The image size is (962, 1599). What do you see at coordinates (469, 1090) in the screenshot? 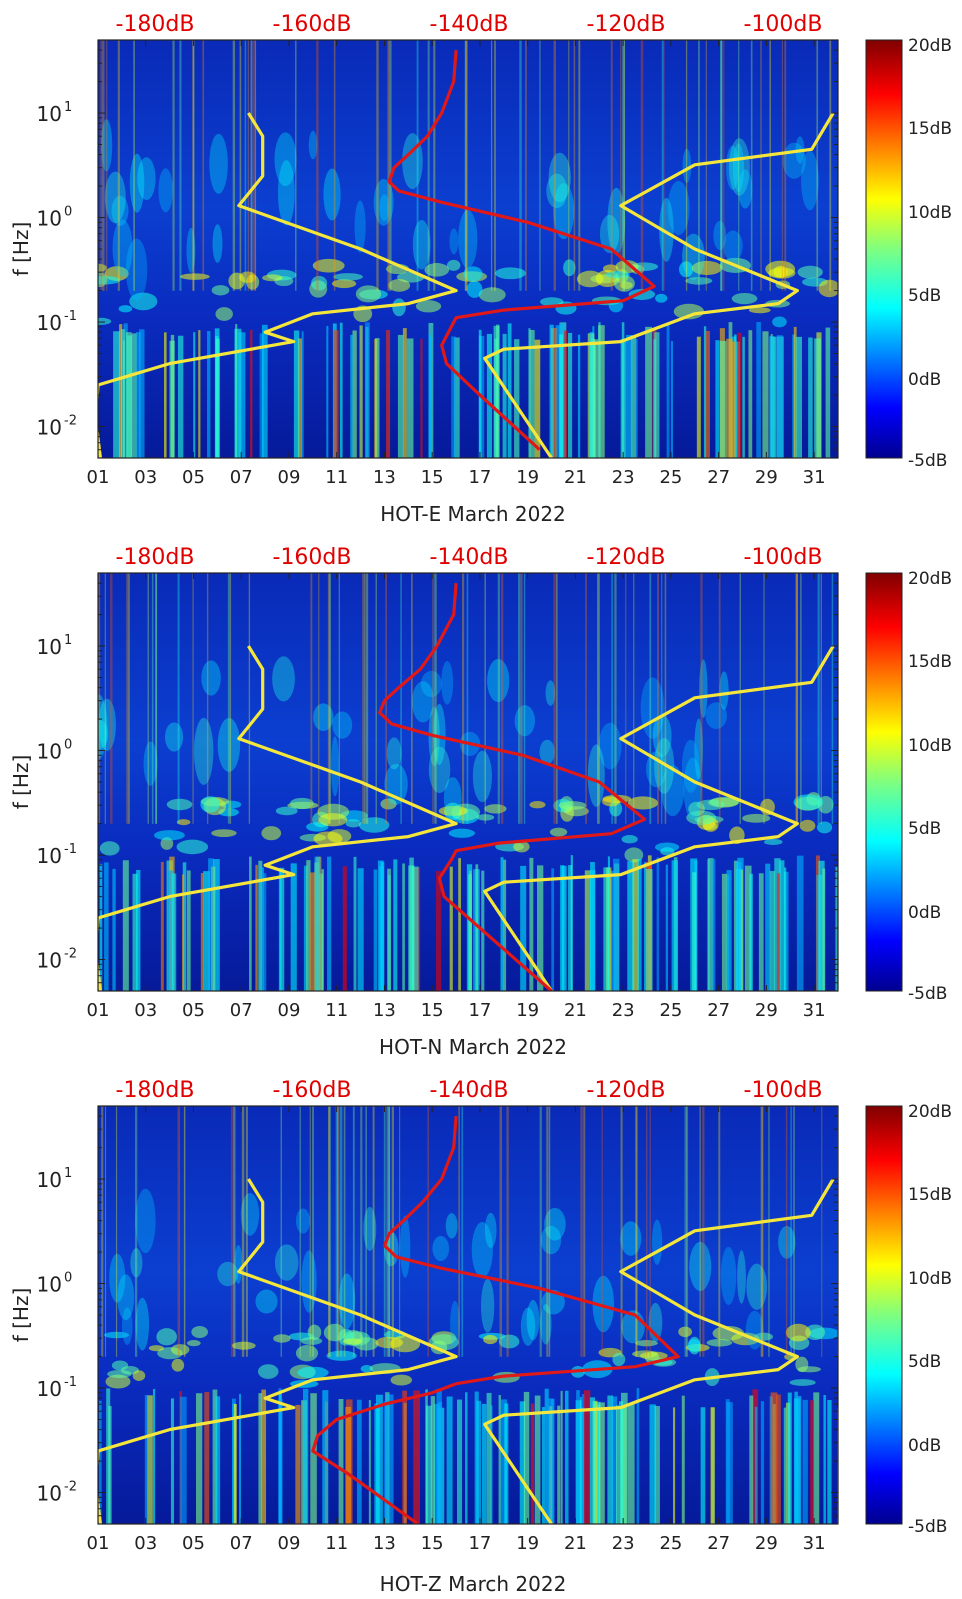
I see `top-axis-labels: -180dB -160dB -140dB -120dB -100dB` at bounding box center [469, 1090].